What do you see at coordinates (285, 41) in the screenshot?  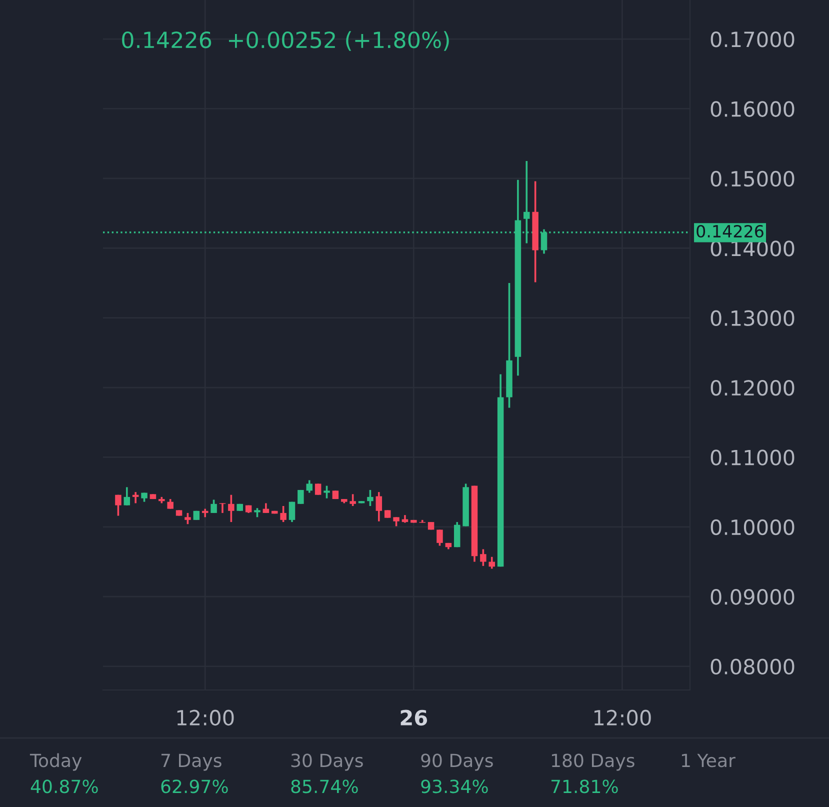 I see `text: 0.14226 +0.00252 (+1.80%)` at bounding box center [285, 41].